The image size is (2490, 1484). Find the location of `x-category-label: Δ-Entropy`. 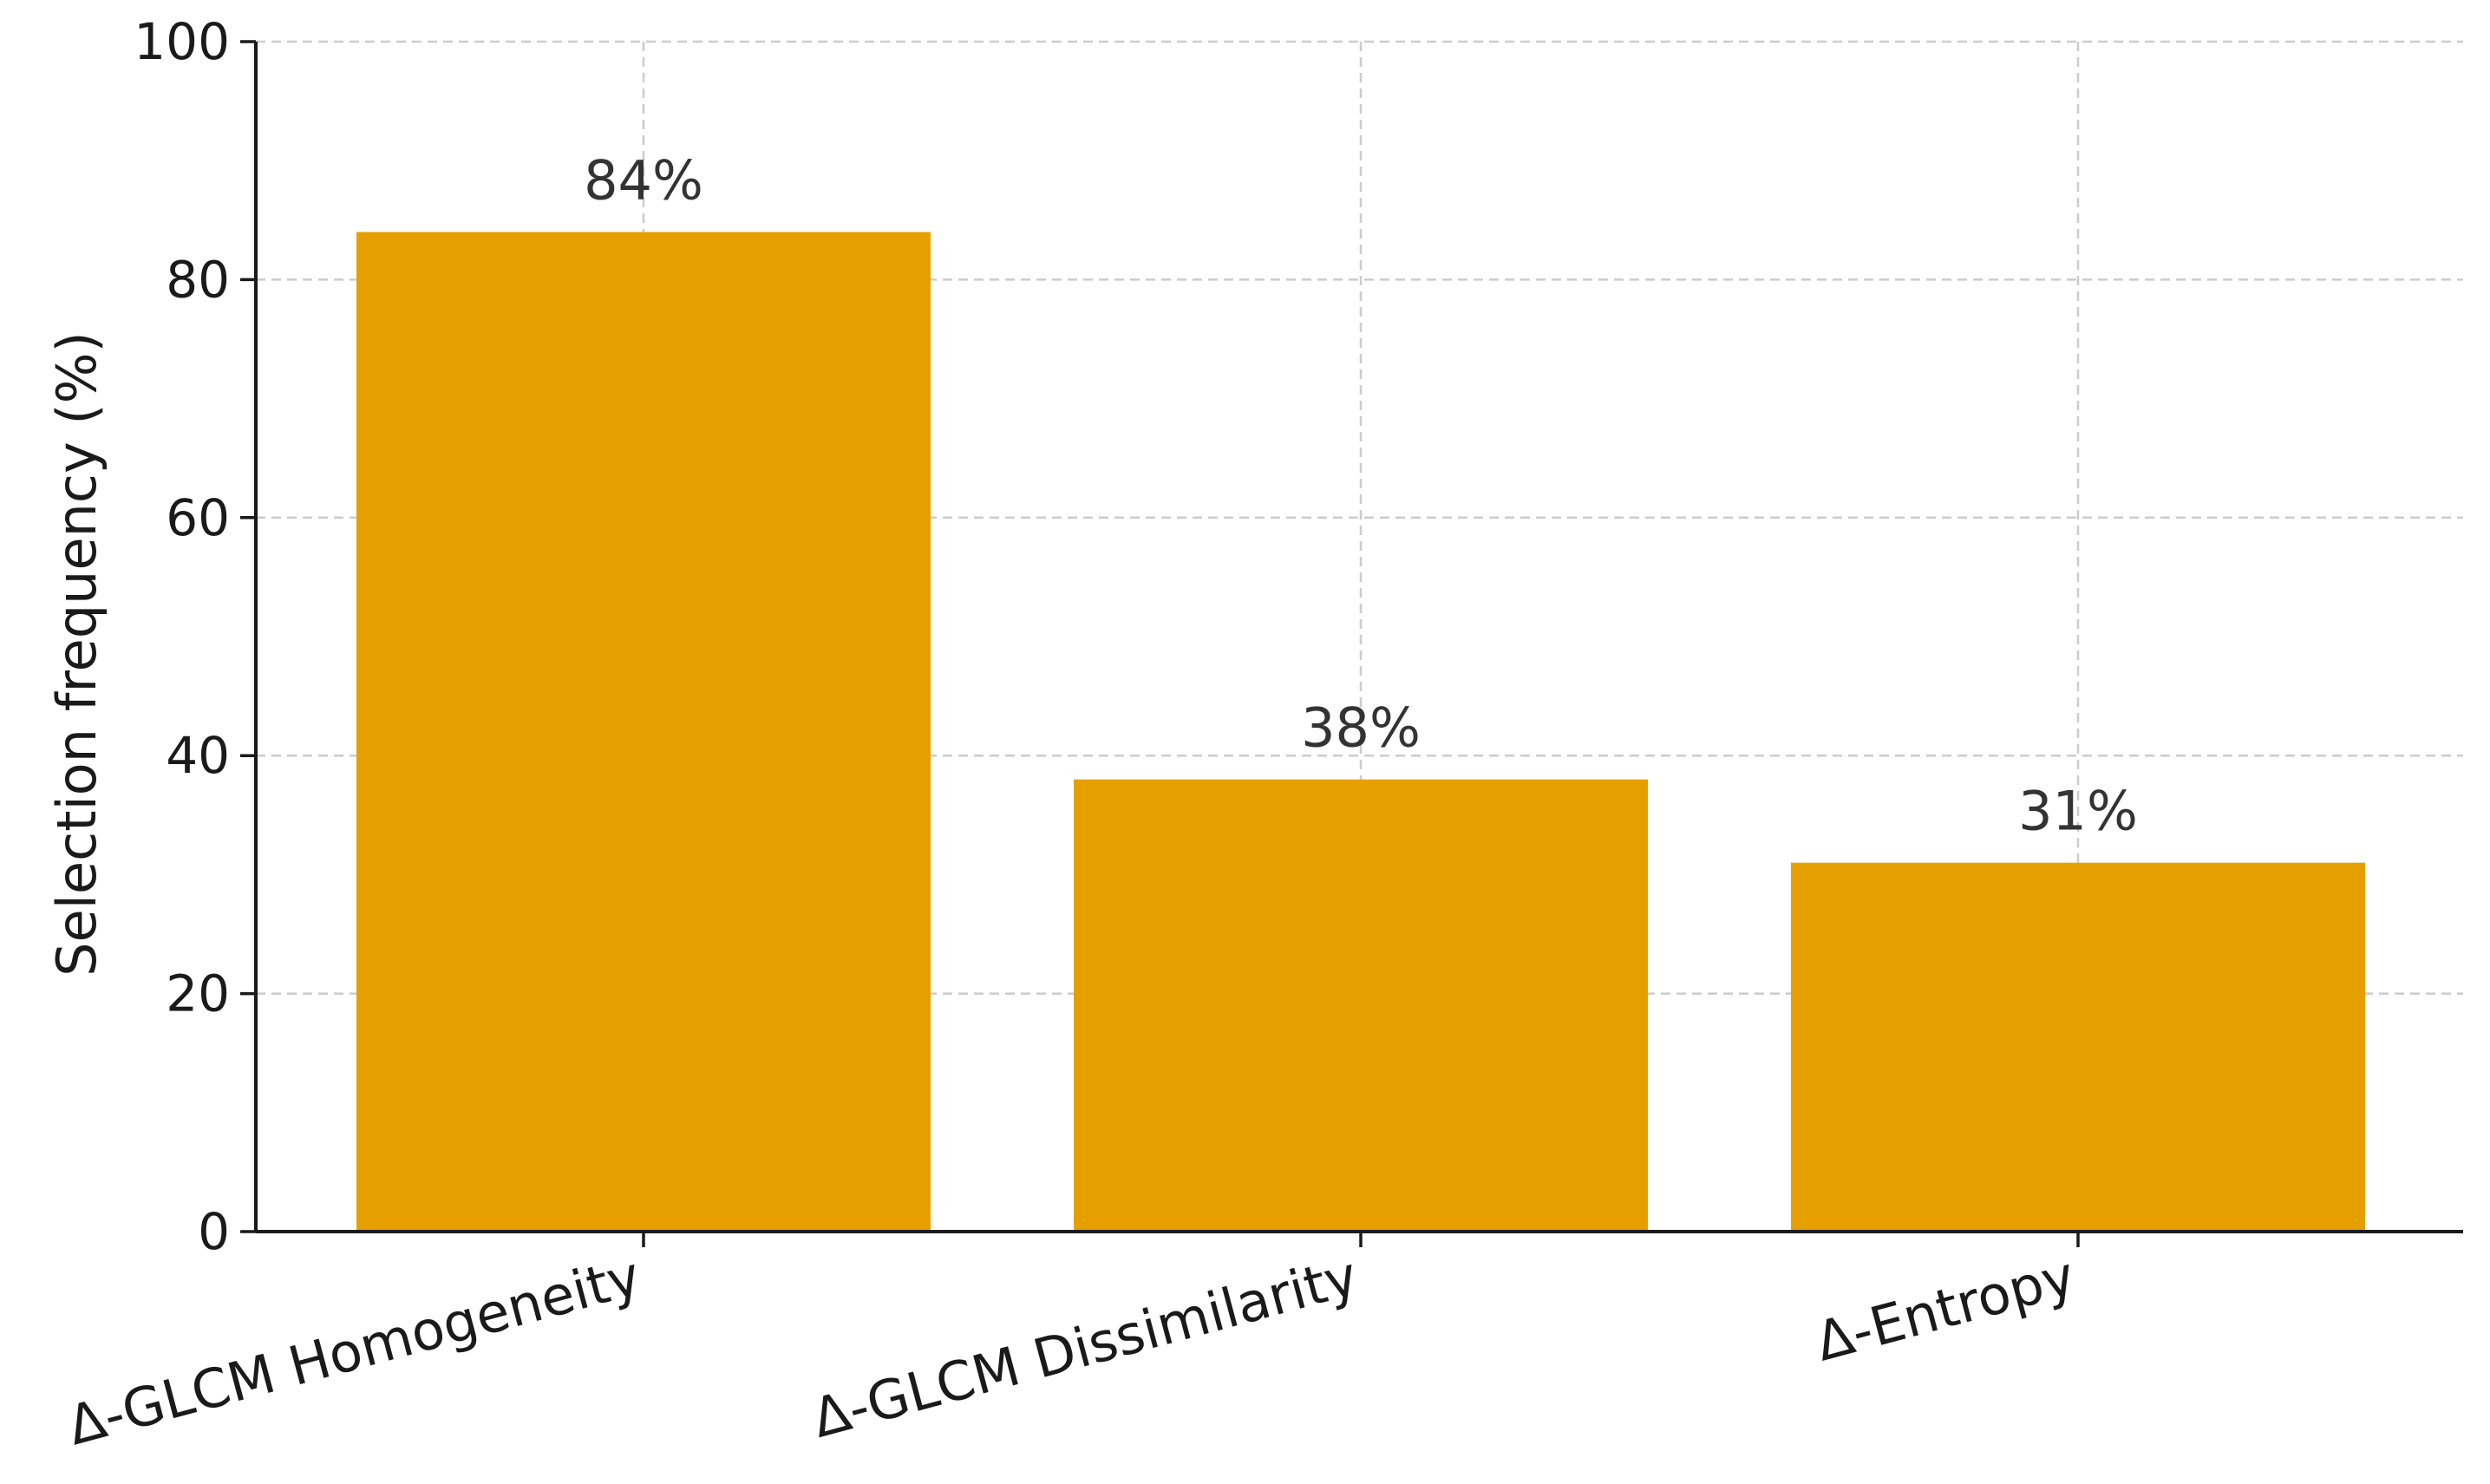

x-category-label: Δ-Entropy is located at coordinates (1945, 1309).